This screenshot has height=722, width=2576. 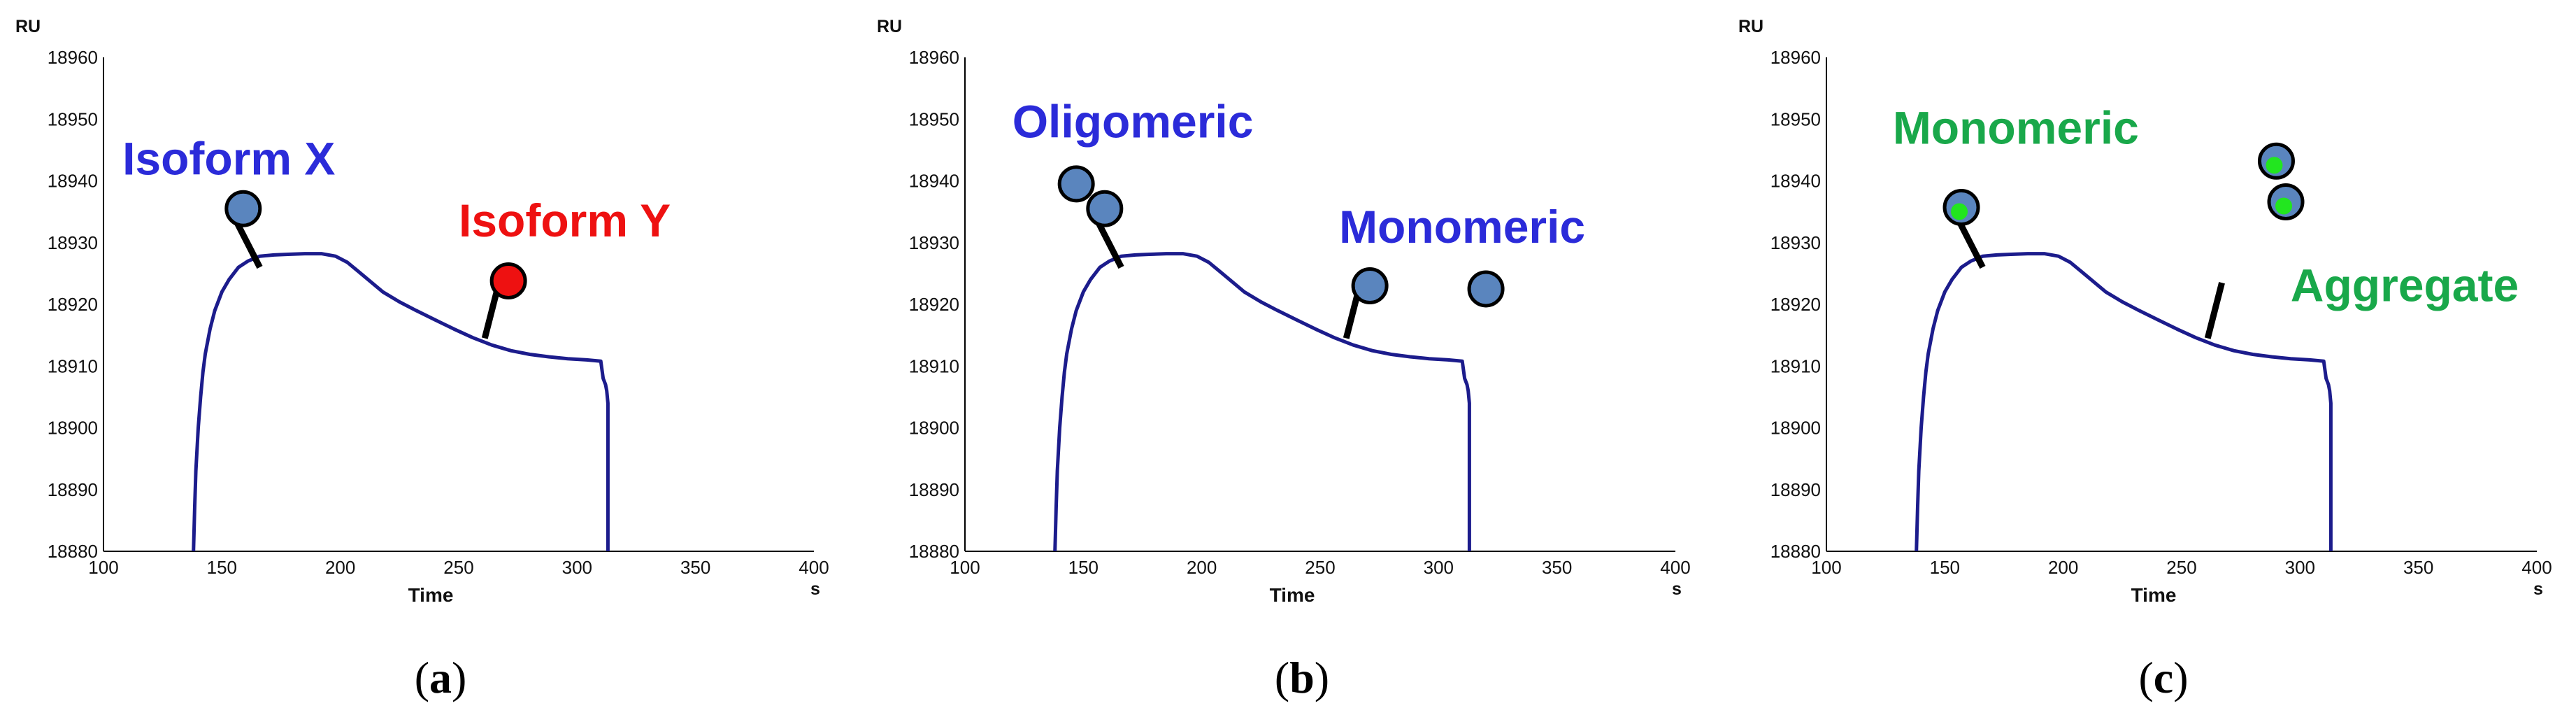 I want to click on annotation-label: Oligomeric, so click(x=1133, y=122).